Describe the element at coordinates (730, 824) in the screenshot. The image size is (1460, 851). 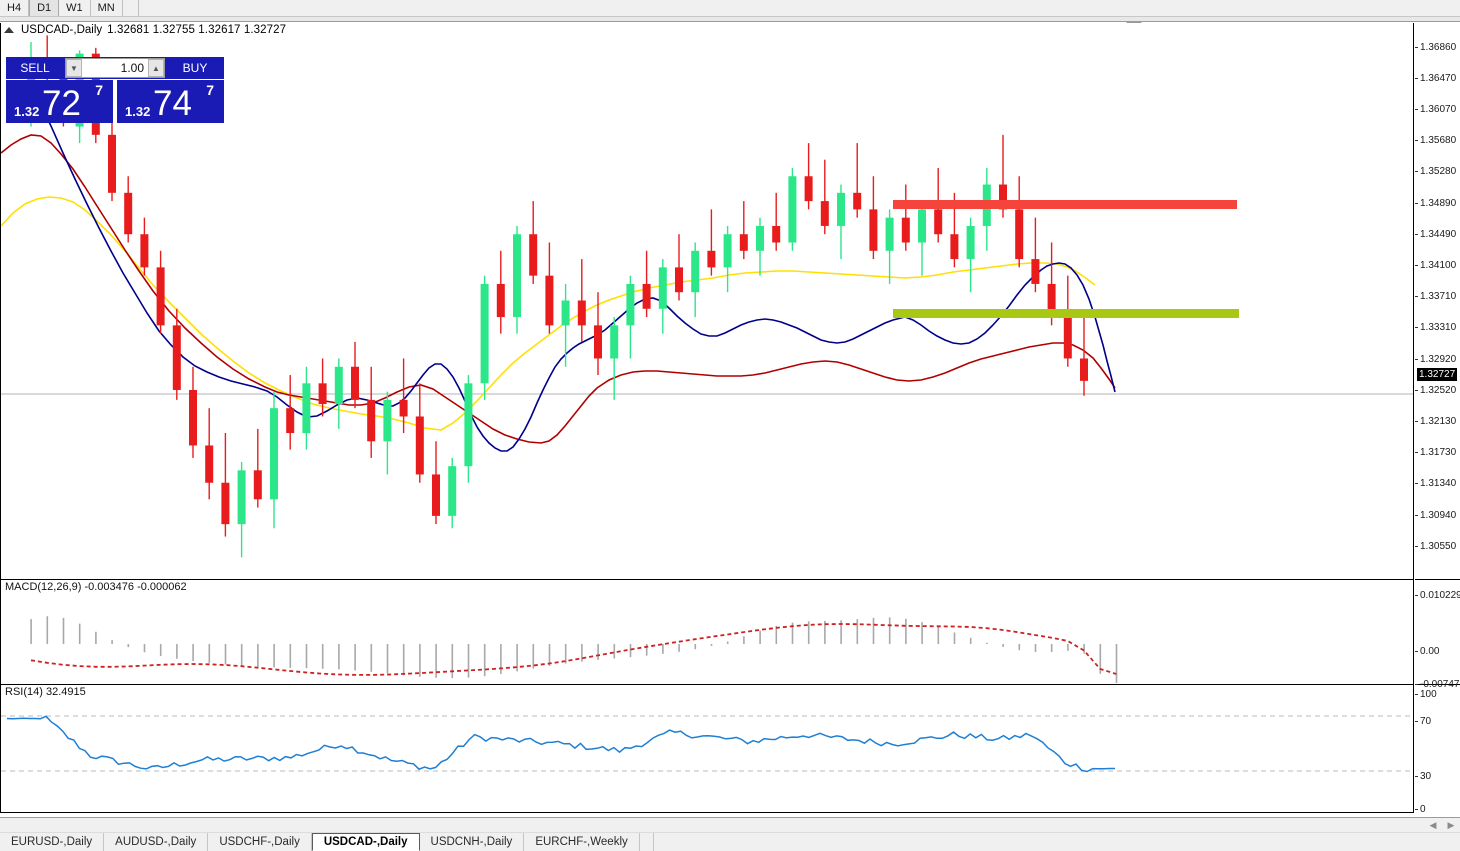
I see `horizontal-scrollbar: ◀ ▶` at that location.